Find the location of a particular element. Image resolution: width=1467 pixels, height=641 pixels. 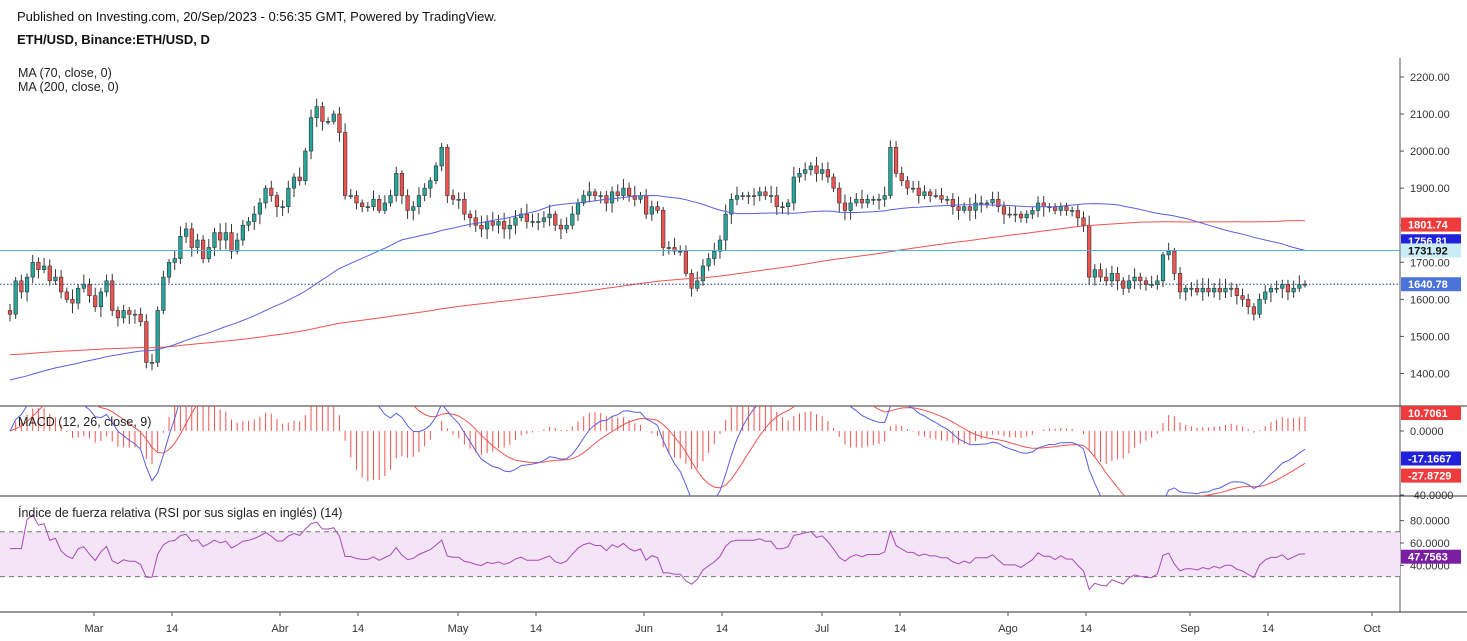

time-tick-label: Abr is located at coordinates (279, 629).